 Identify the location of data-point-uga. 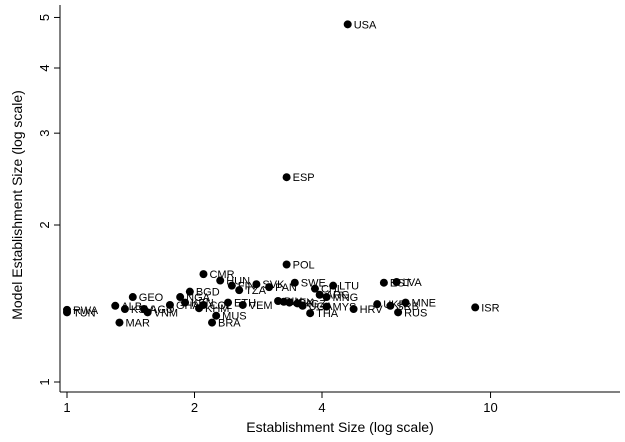
(302, 305).